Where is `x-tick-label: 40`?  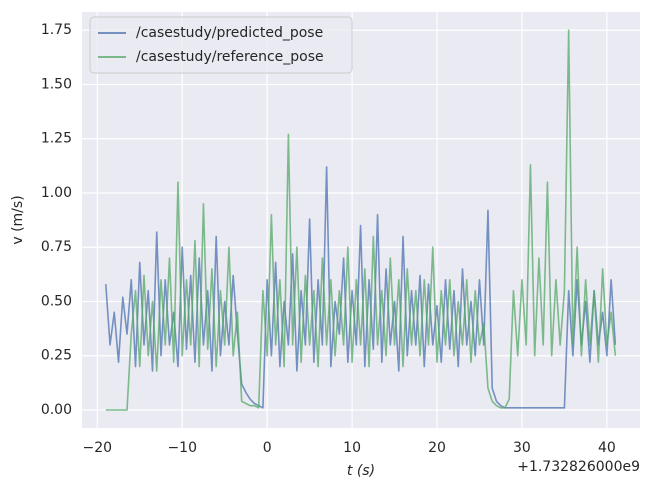
x-tick-label: 40 is located at coordinates (607, 448).